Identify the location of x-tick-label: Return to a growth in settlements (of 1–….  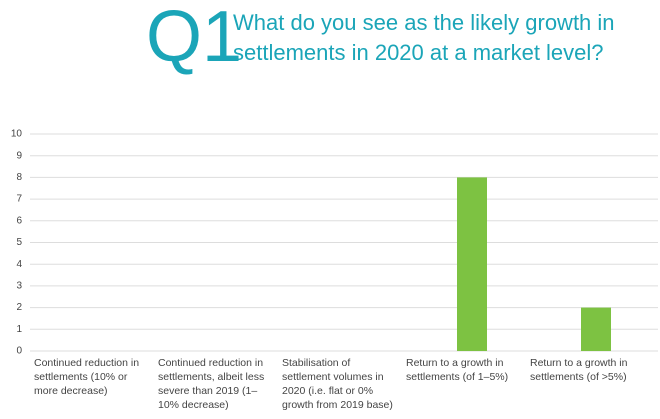
(457, 370).